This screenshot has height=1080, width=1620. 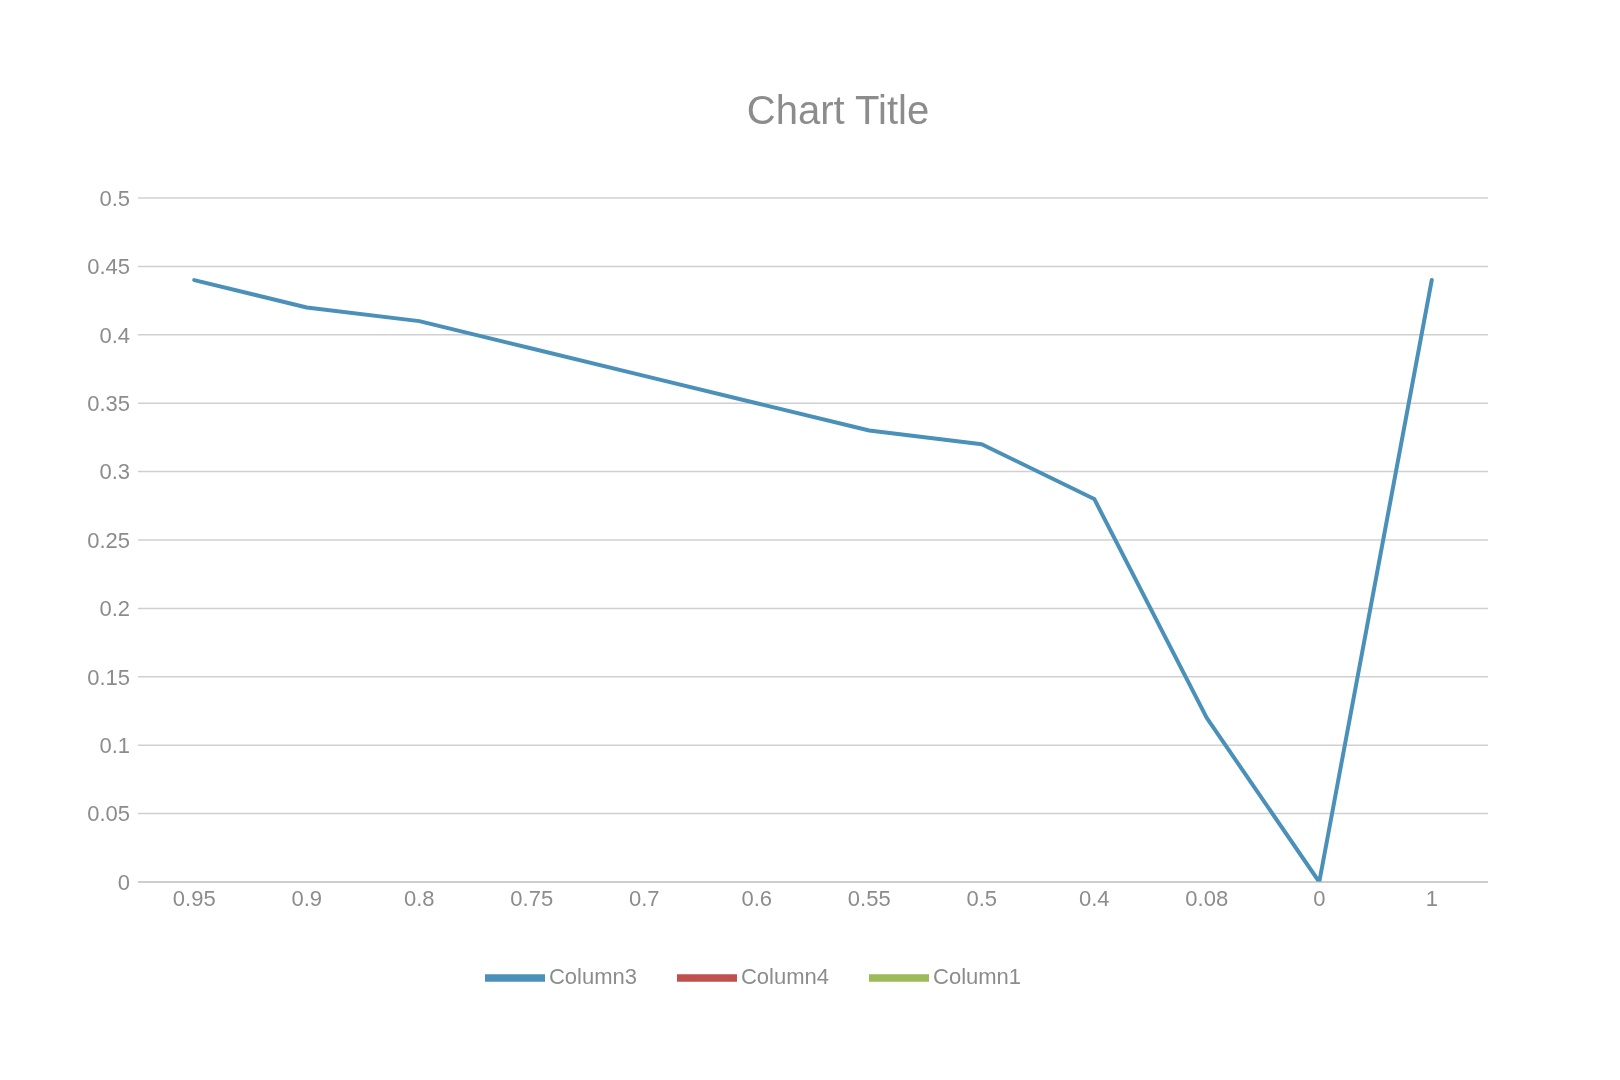 I want to click on y-tick-label: 0.35, so click(x=108, y=404).